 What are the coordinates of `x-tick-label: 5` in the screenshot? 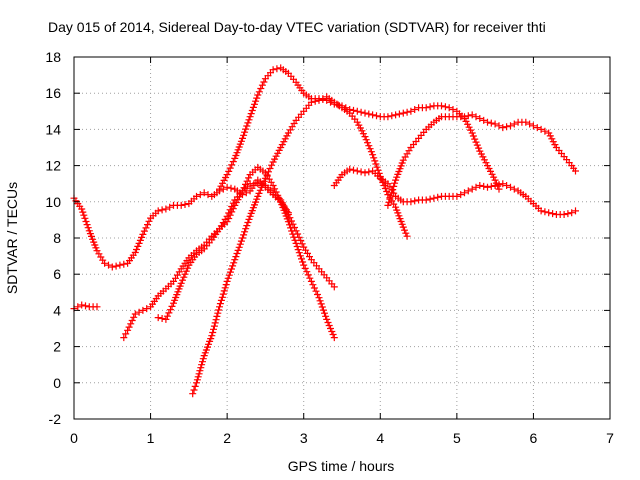 It's located at (457, 438).